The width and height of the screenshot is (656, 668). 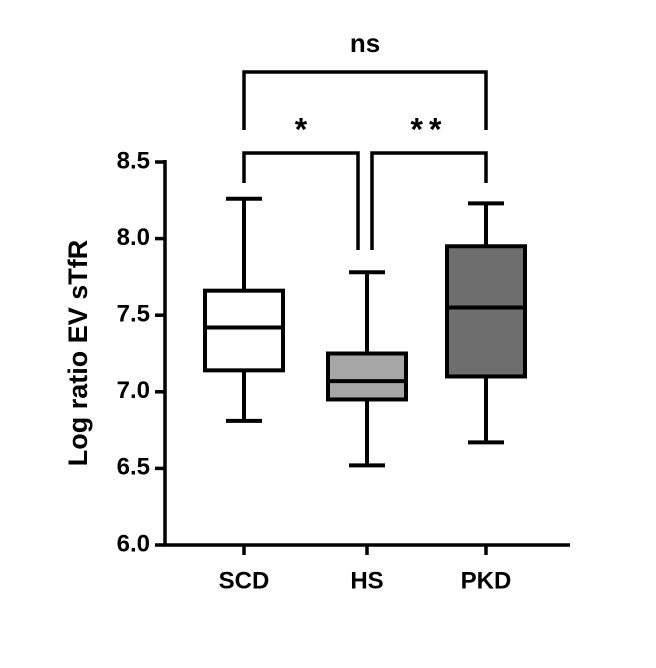 What do you see at coordinates (486, 580) in the screenshot?
I see `x-tick-label: PKD` at bounding box center [486, 580].